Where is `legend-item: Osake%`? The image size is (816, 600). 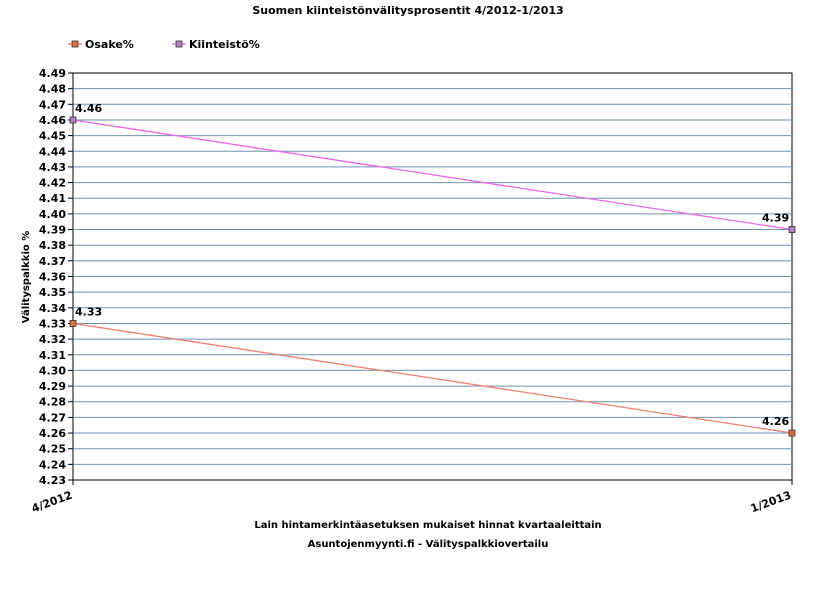
legend-item: Osake% is located at coordinates (101, 44).